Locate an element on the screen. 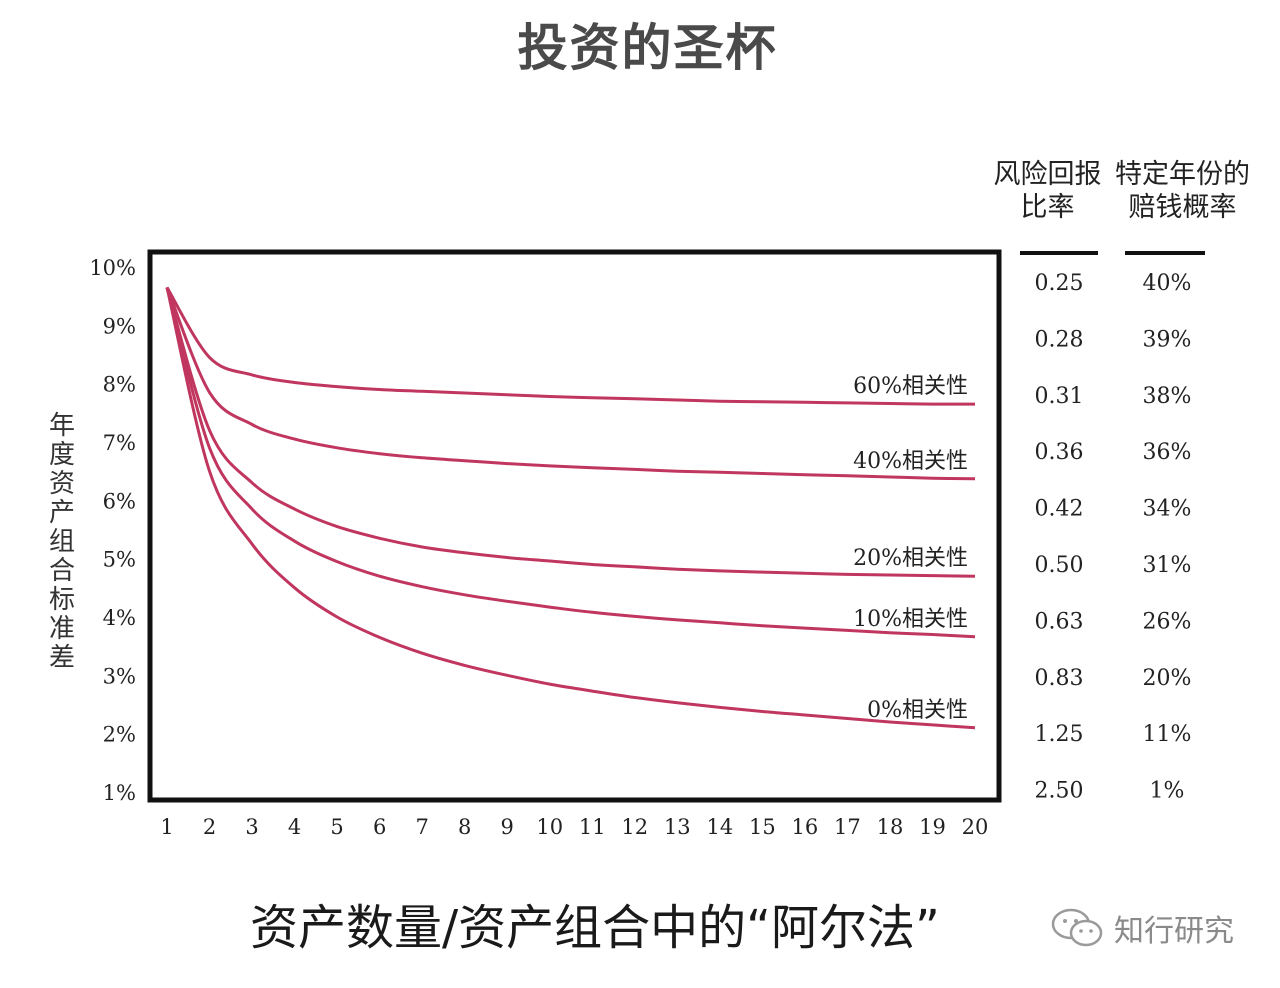 Image resolution: width=1280 pixels, height=988 pixels. page-title: 投资的圣杯 is located at coordinates (647, 48).